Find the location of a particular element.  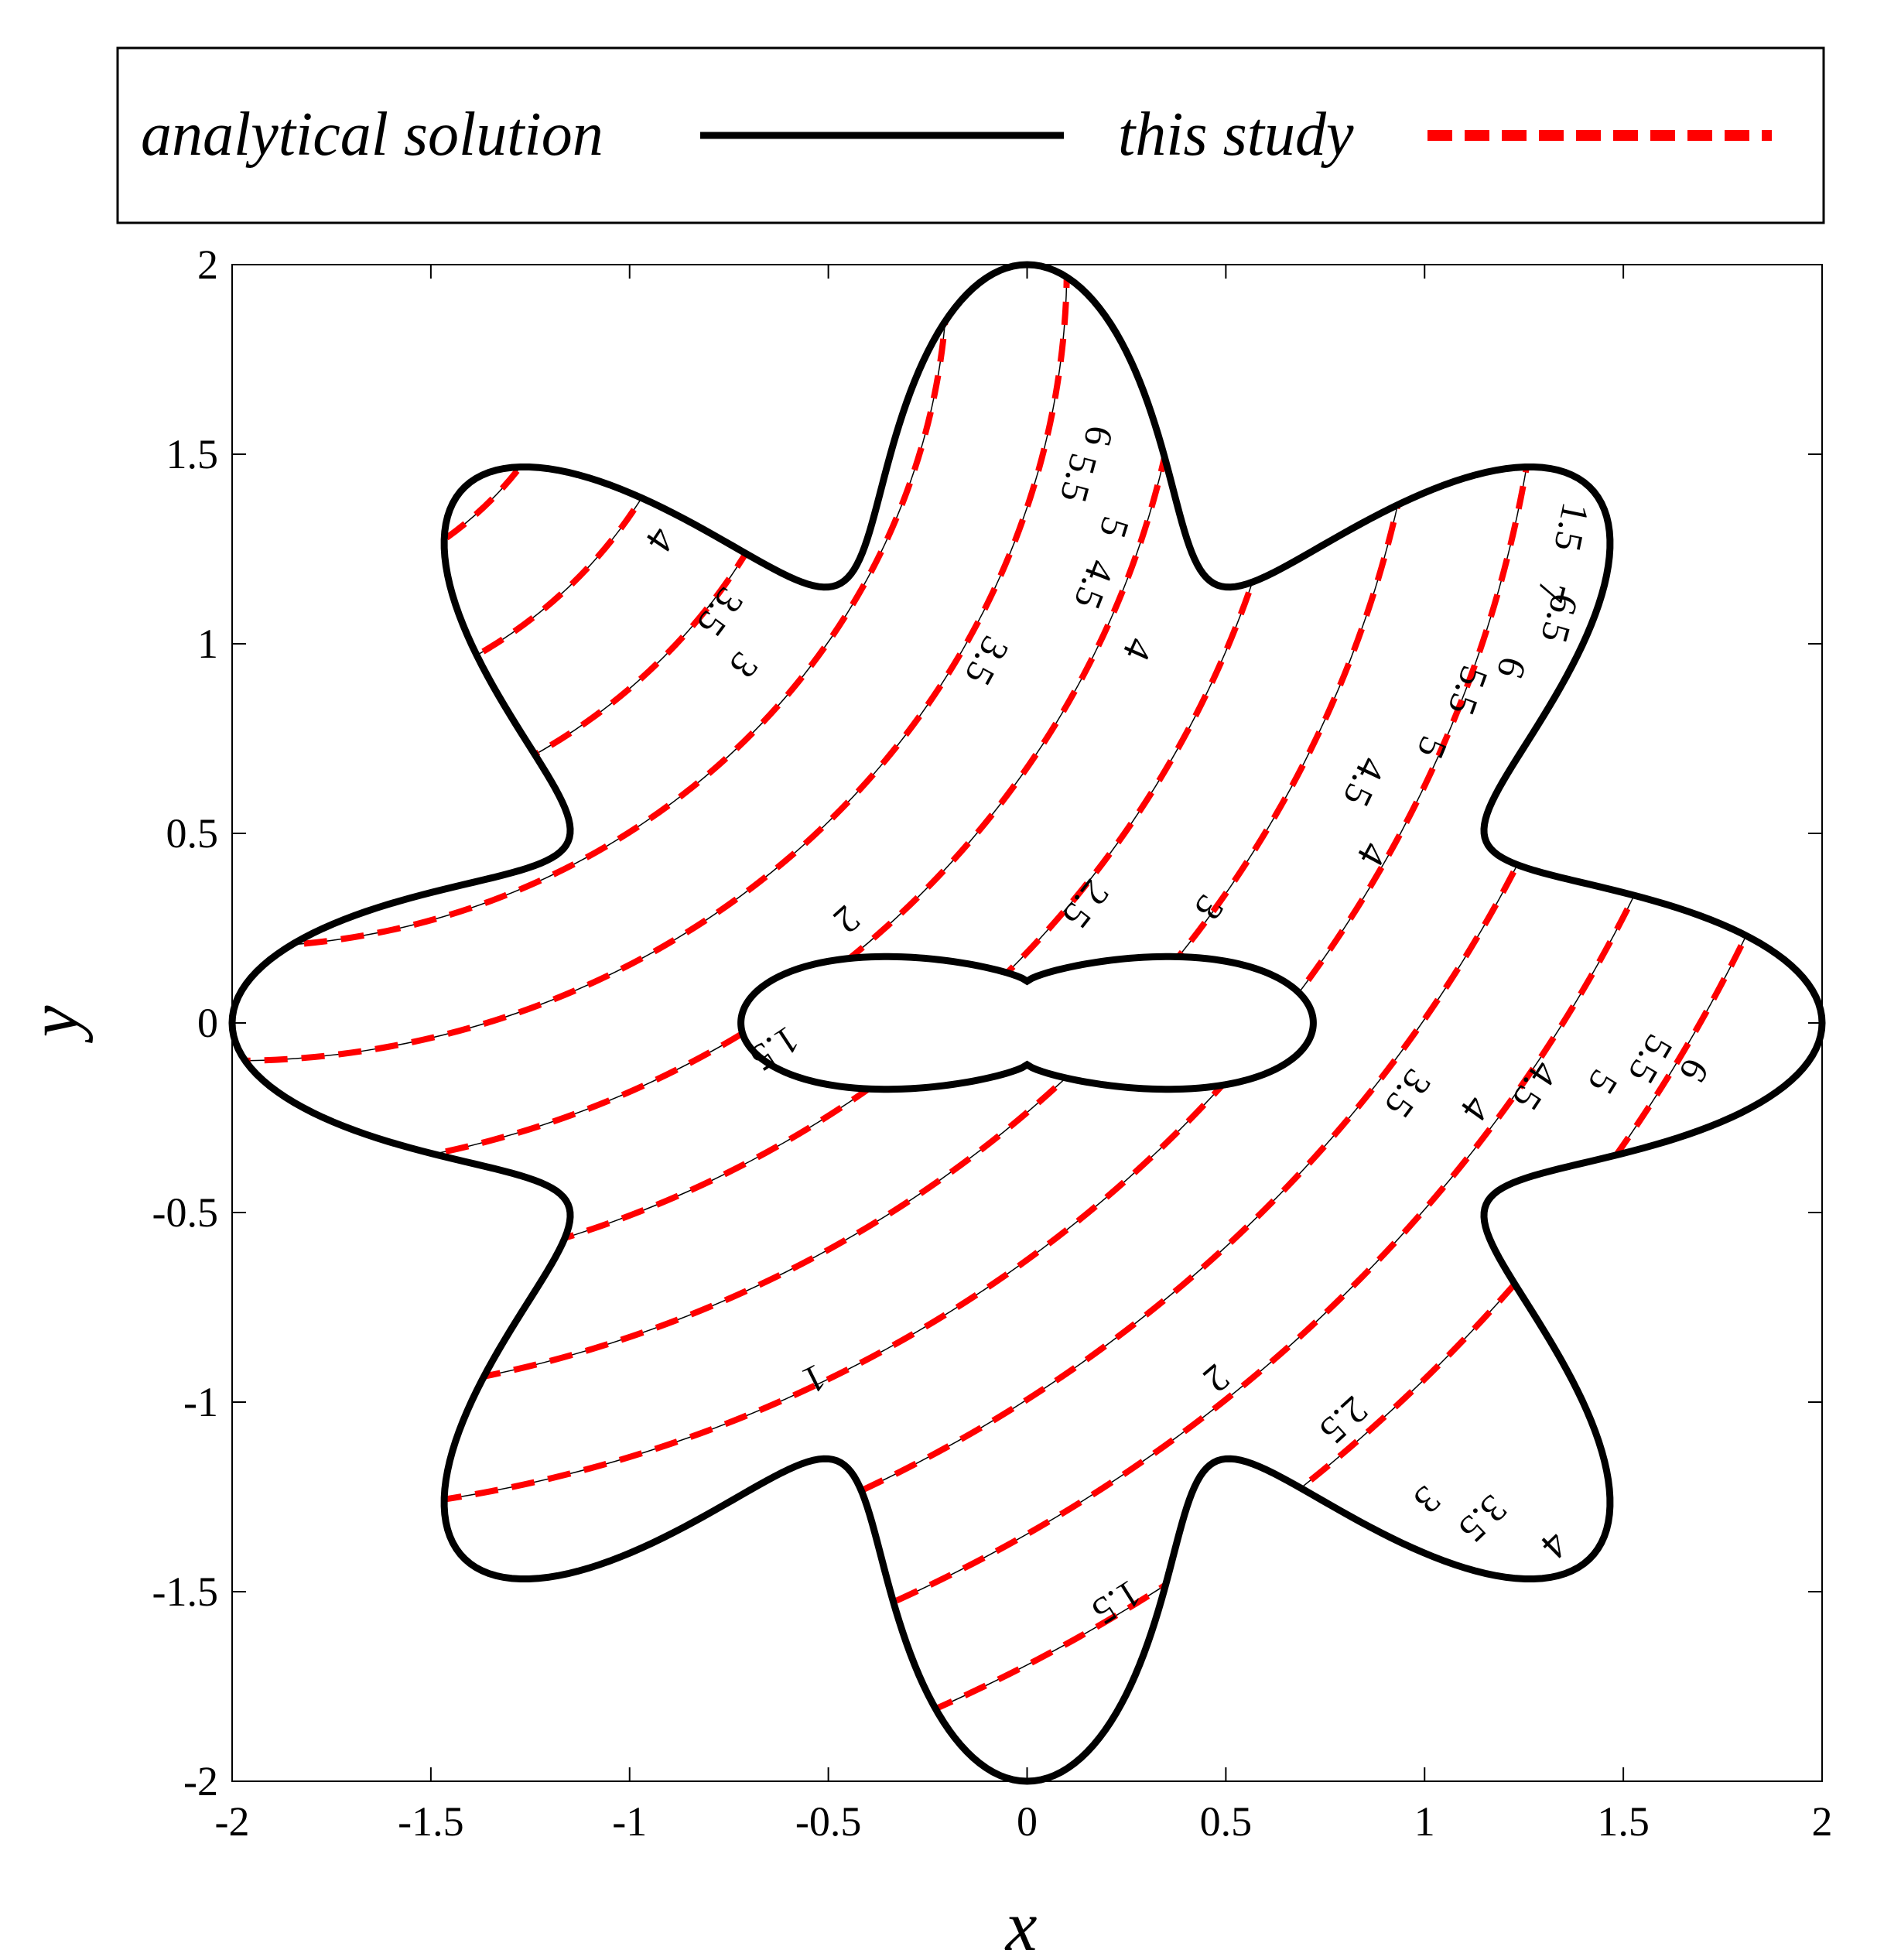

y-tick-label: 0 is located at coordinates (207, 1023).